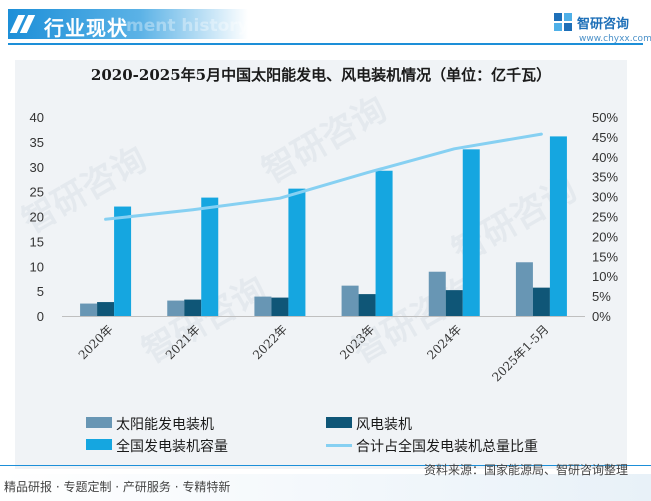  I want to click on ratio-line, so click(323, 176).